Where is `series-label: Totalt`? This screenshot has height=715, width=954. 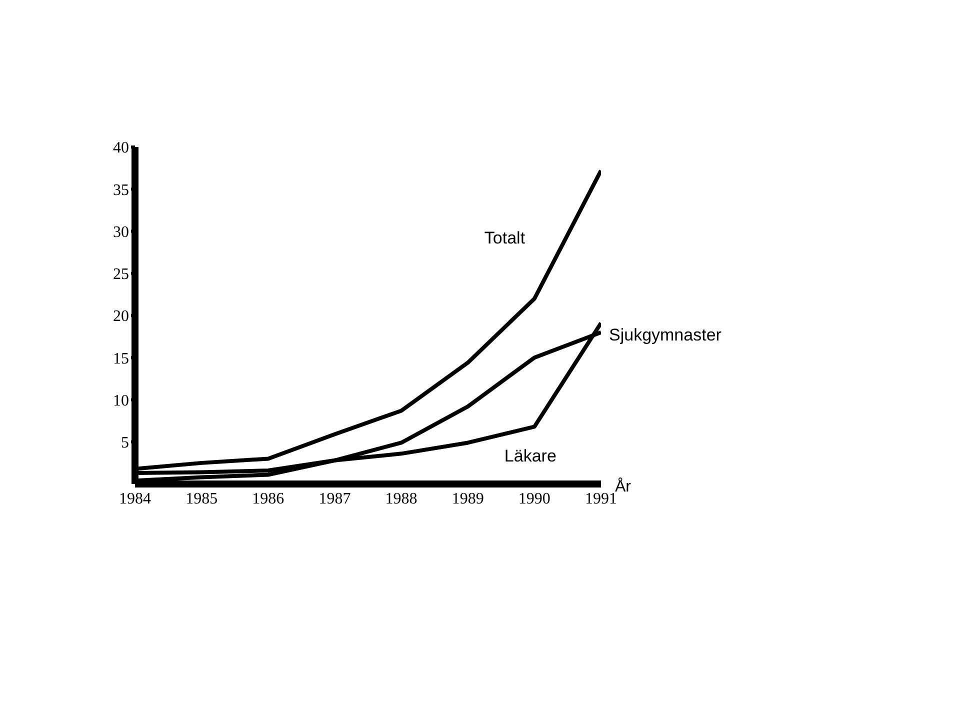
series-label: Totalt is located at coordinates (505, 238).